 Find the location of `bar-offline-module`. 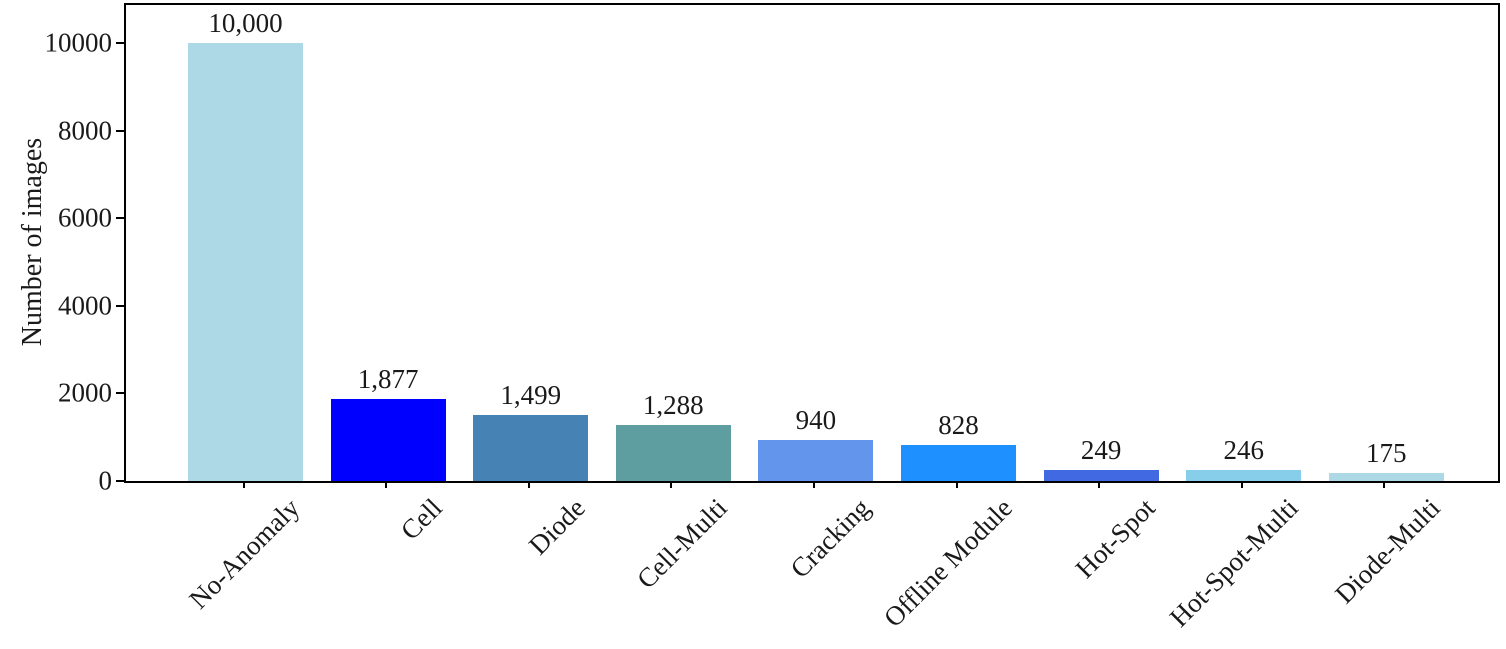

bar-offline-module is located at coordinates (958, 462).